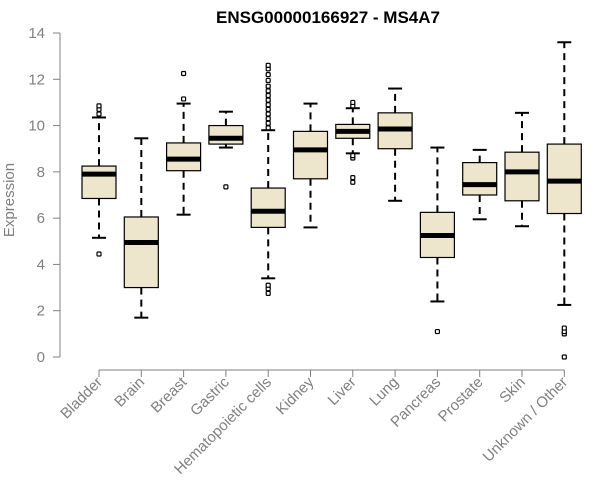  I want to click on y-tick-label: 4, so click(41, 264).